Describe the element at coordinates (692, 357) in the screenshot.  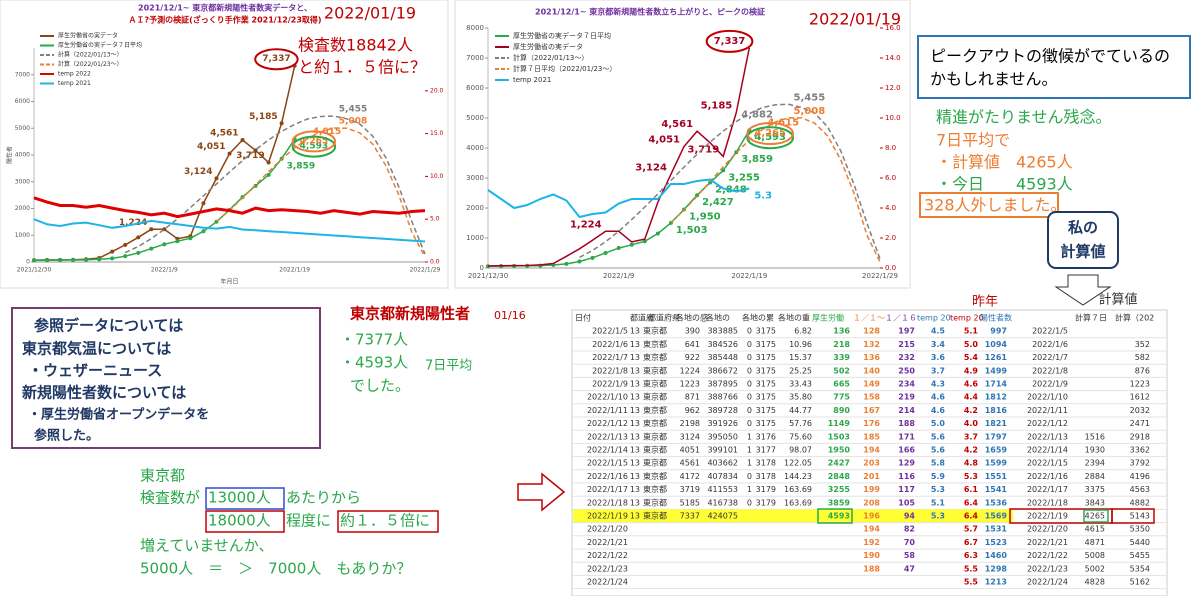
I see `table-cell: 922` at that location.